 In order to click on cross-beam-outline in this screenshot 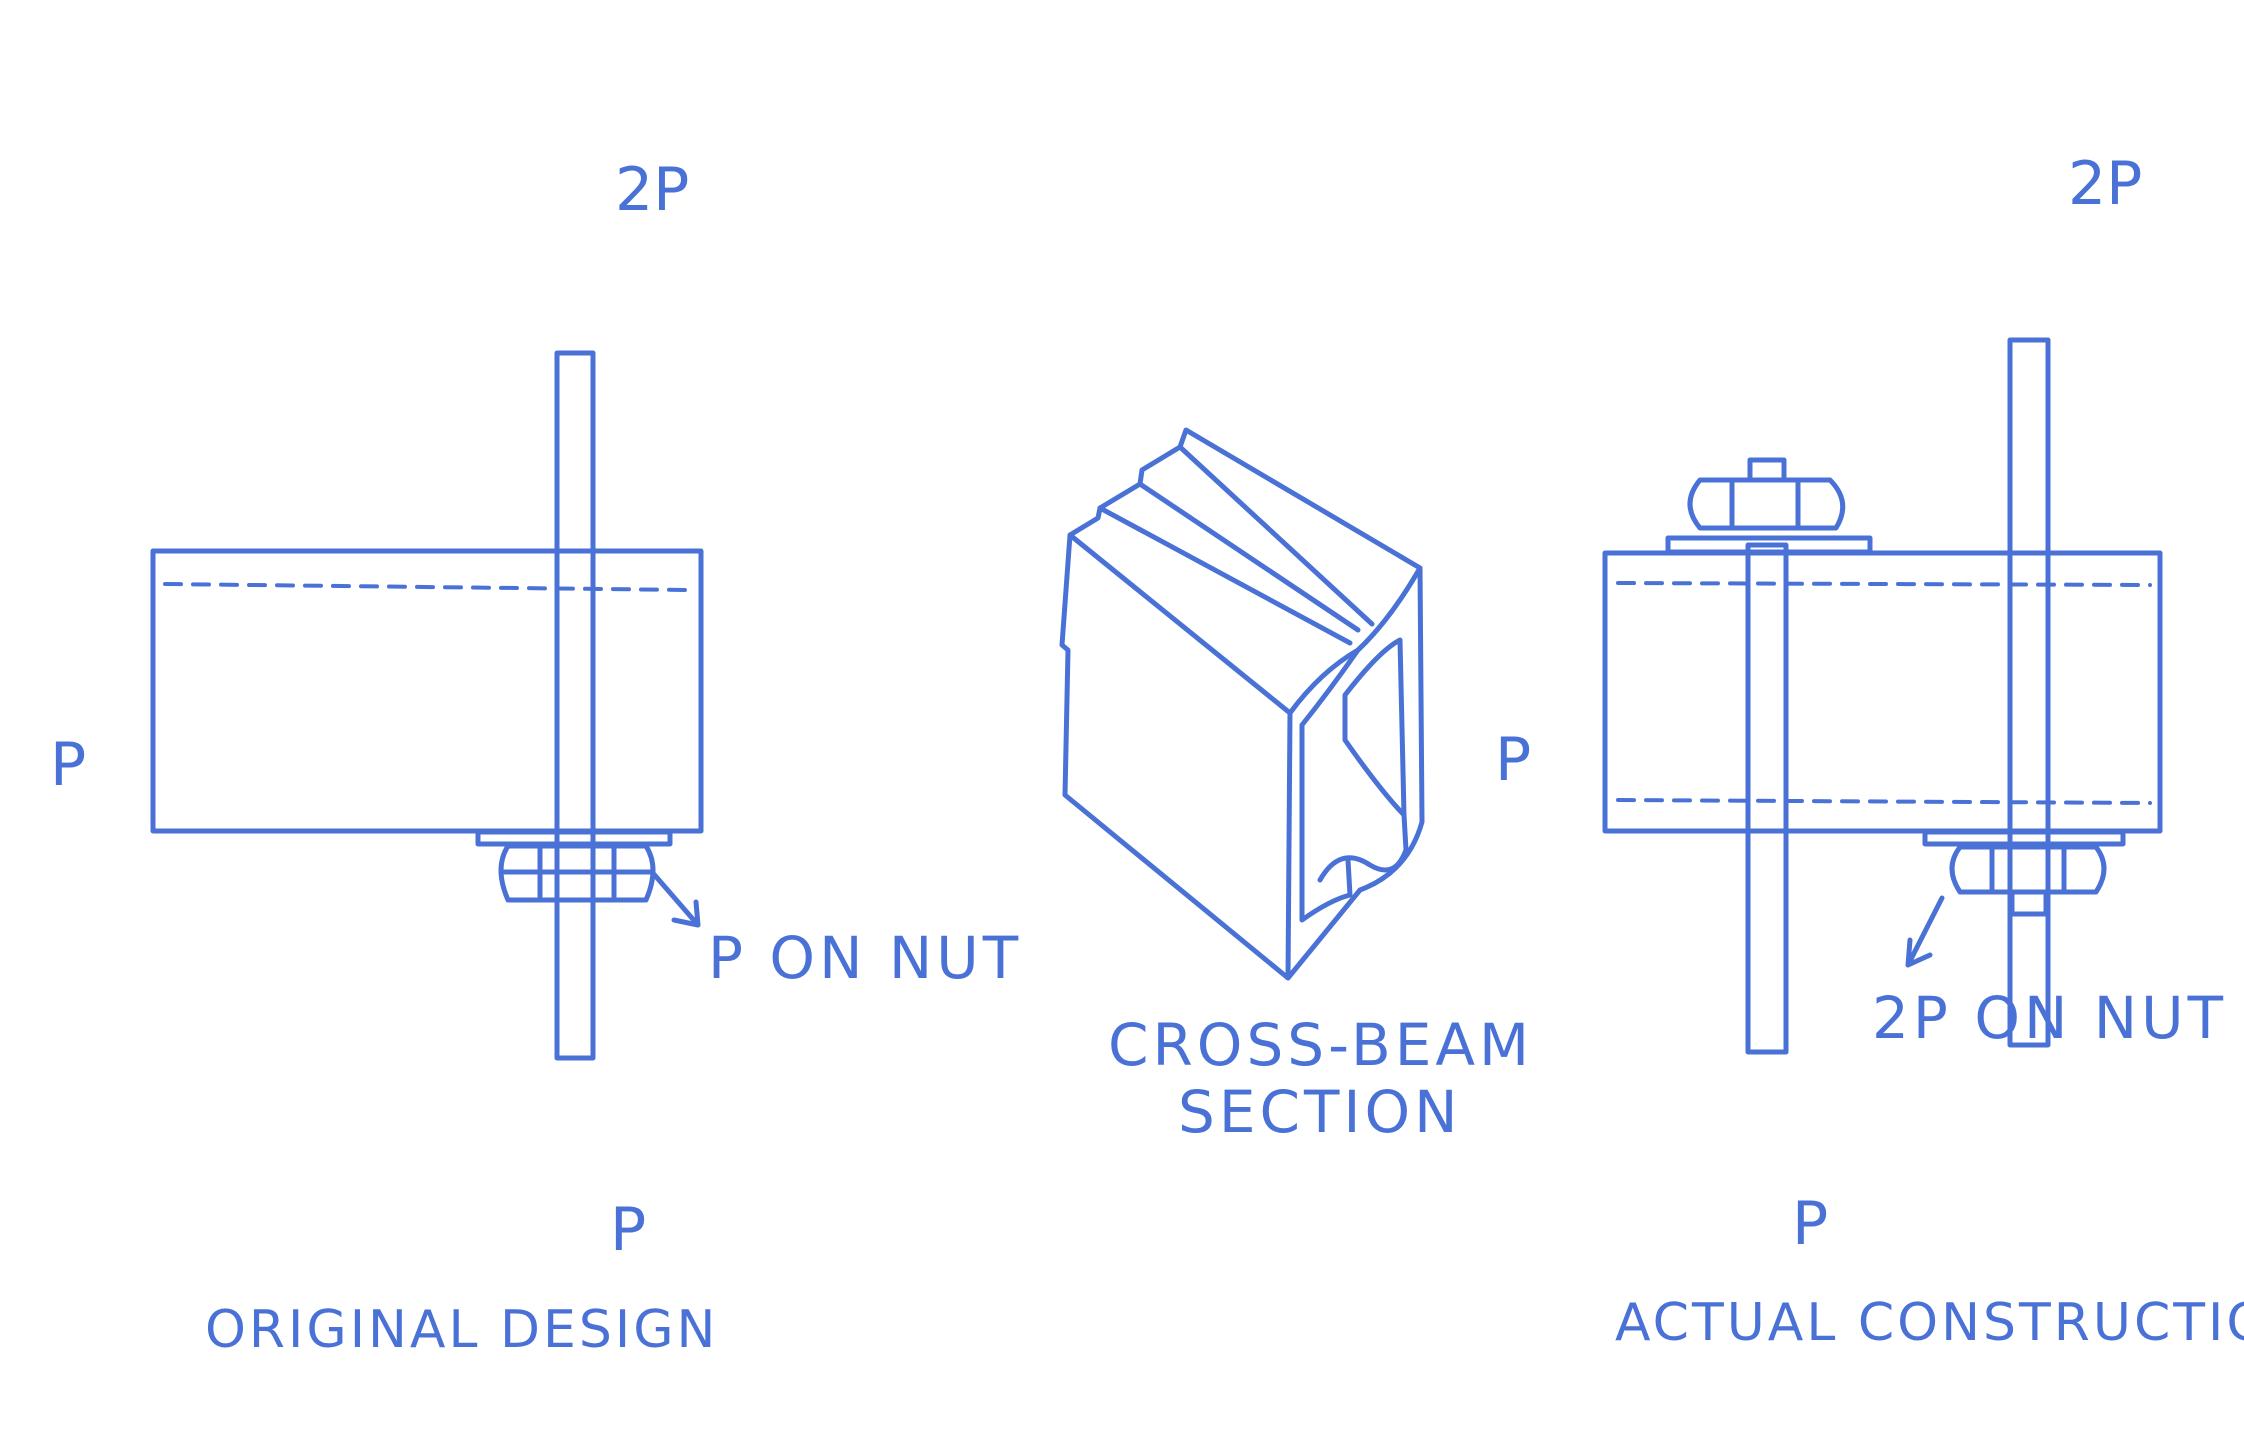, I will do `click(1242, 704)`.